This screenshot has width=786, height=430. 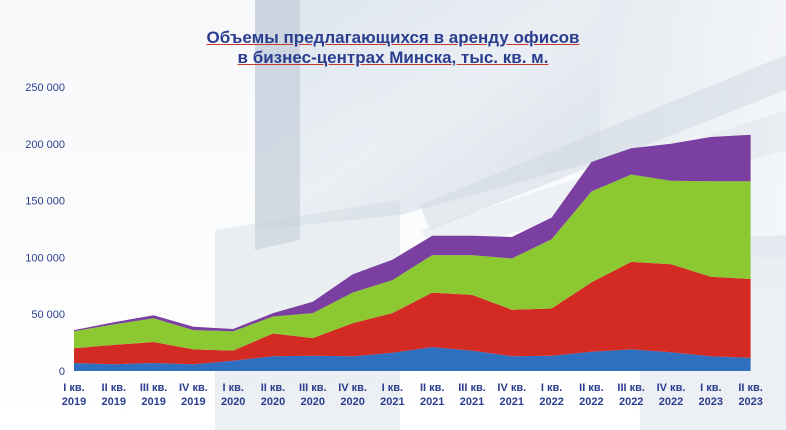 I want to click on y-tick-label: 100 000, so click(x=45, y=258).